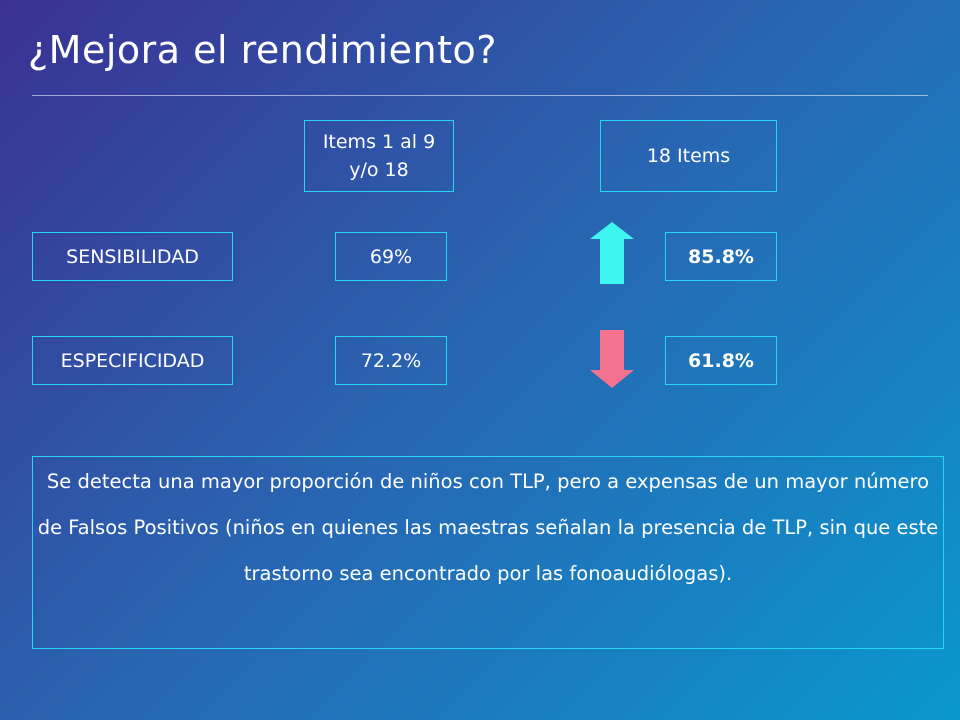  What do you see at coordinates (132, 360) in the screenshot?
I see `row-label-especificidad: ESPECIFICIDAD` at bounding box center [132, 360].